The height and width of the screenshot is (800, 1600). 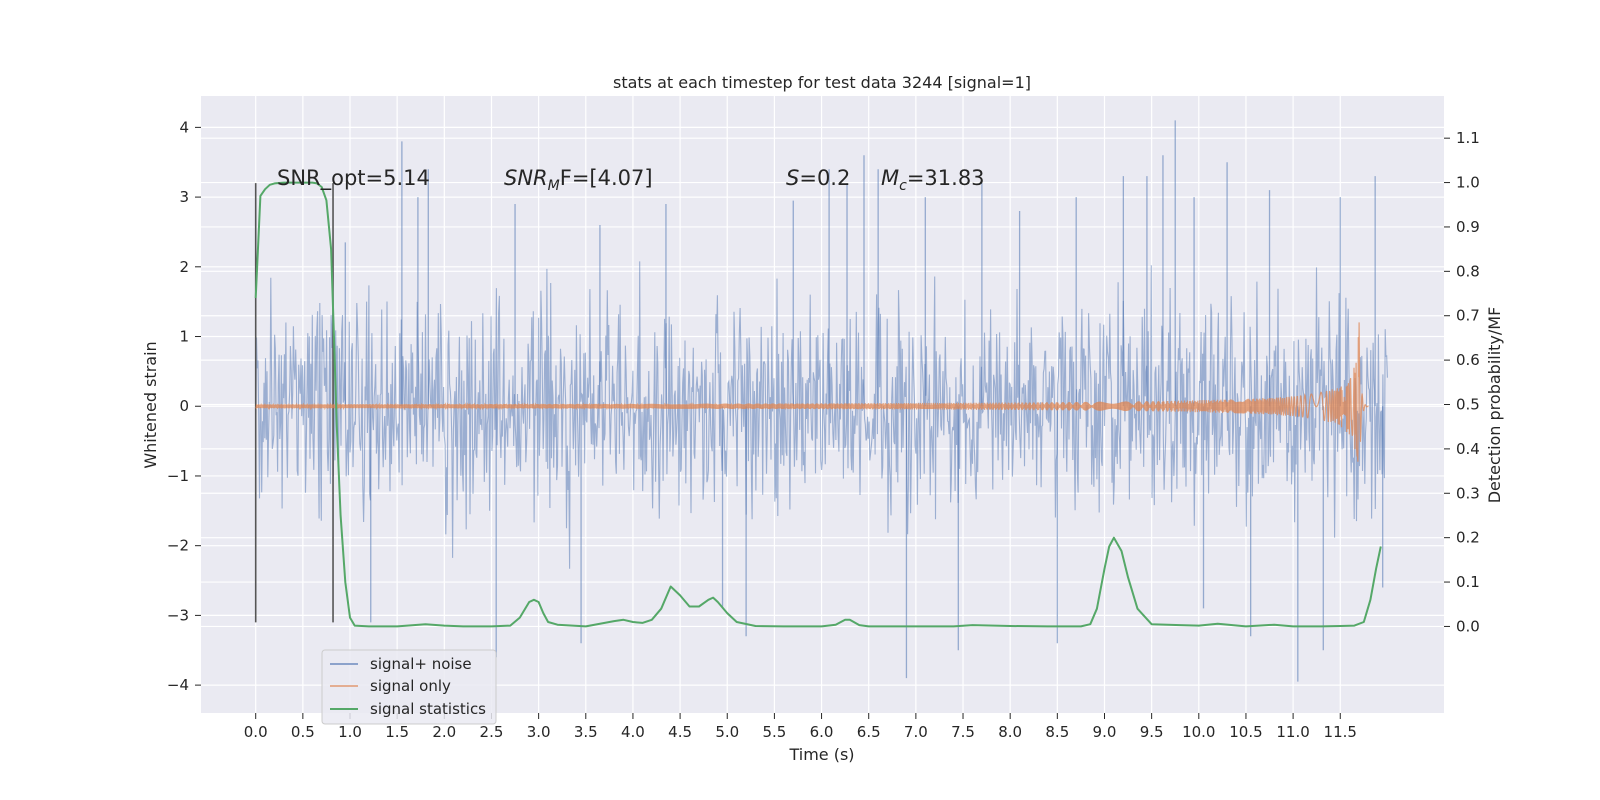 I want to click on x-tick-label: 2.5, so click(x=492, y=732).